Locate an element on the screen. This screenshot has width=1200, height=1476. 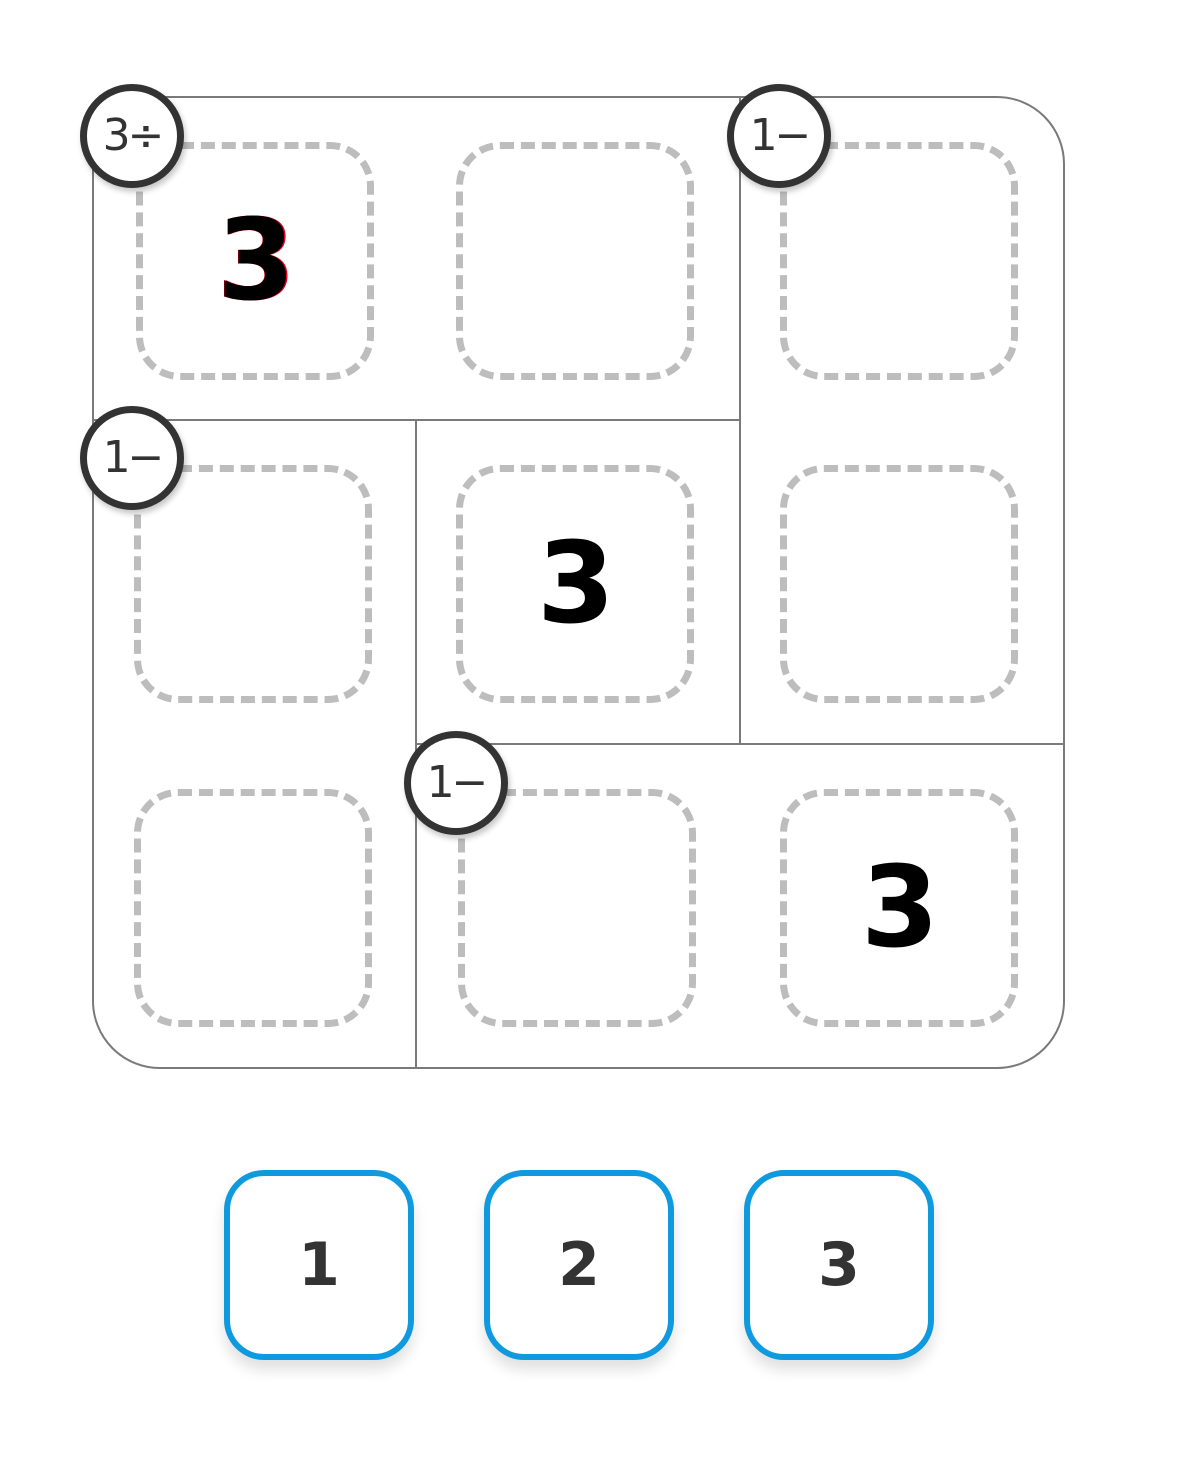
keypad-button-2: 2 is located at coordinates (579, 1265).